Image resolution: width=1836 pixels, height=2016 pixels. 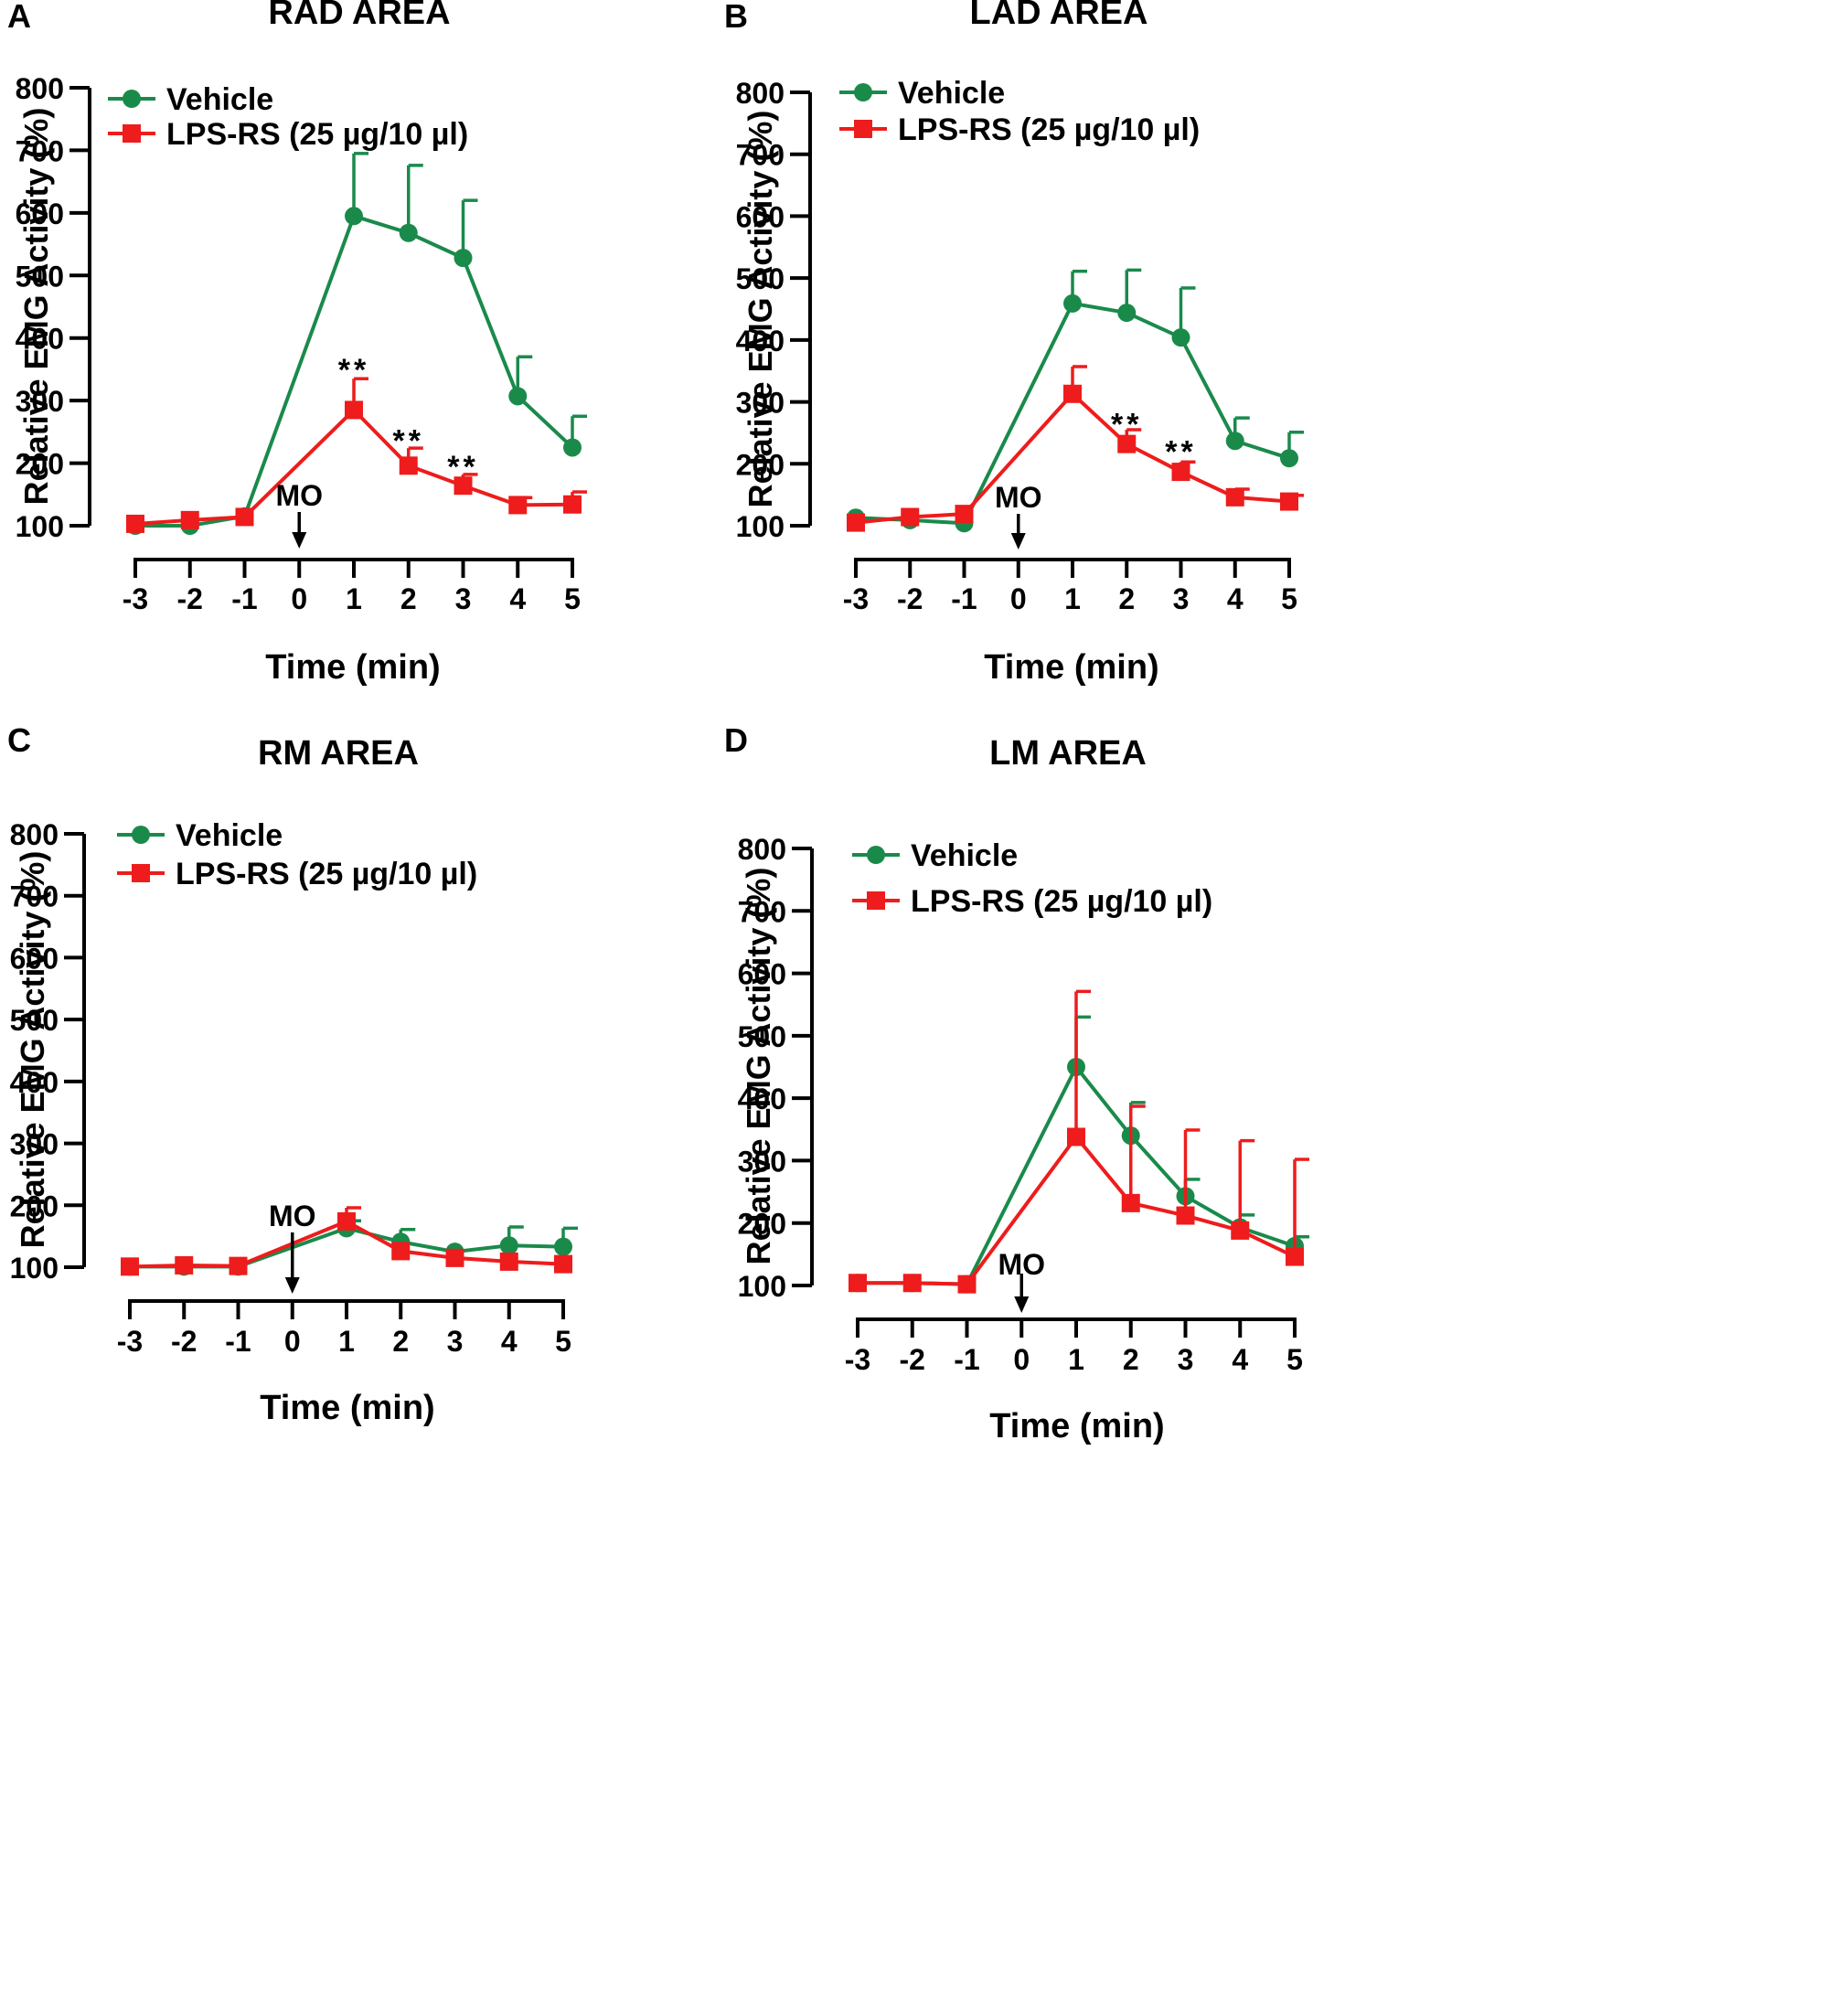 I want to click on panel-letter: A, so click(x=19, y=17).